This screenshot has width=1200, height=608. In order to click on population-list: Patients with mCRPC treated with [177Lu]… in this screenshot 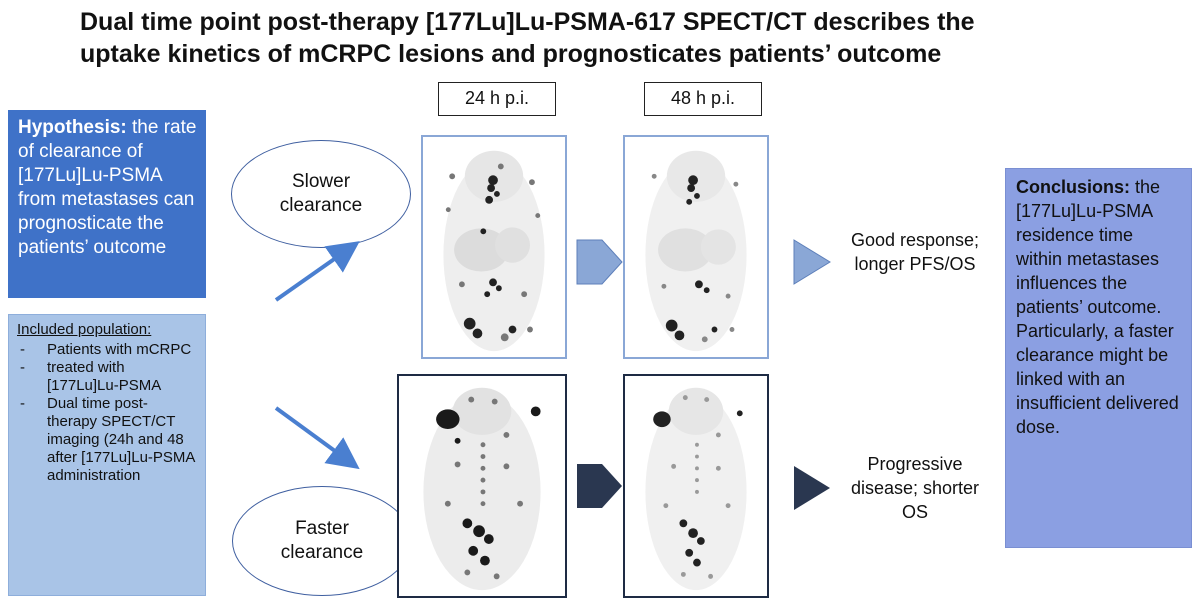, I will do `click(107, 413)`.